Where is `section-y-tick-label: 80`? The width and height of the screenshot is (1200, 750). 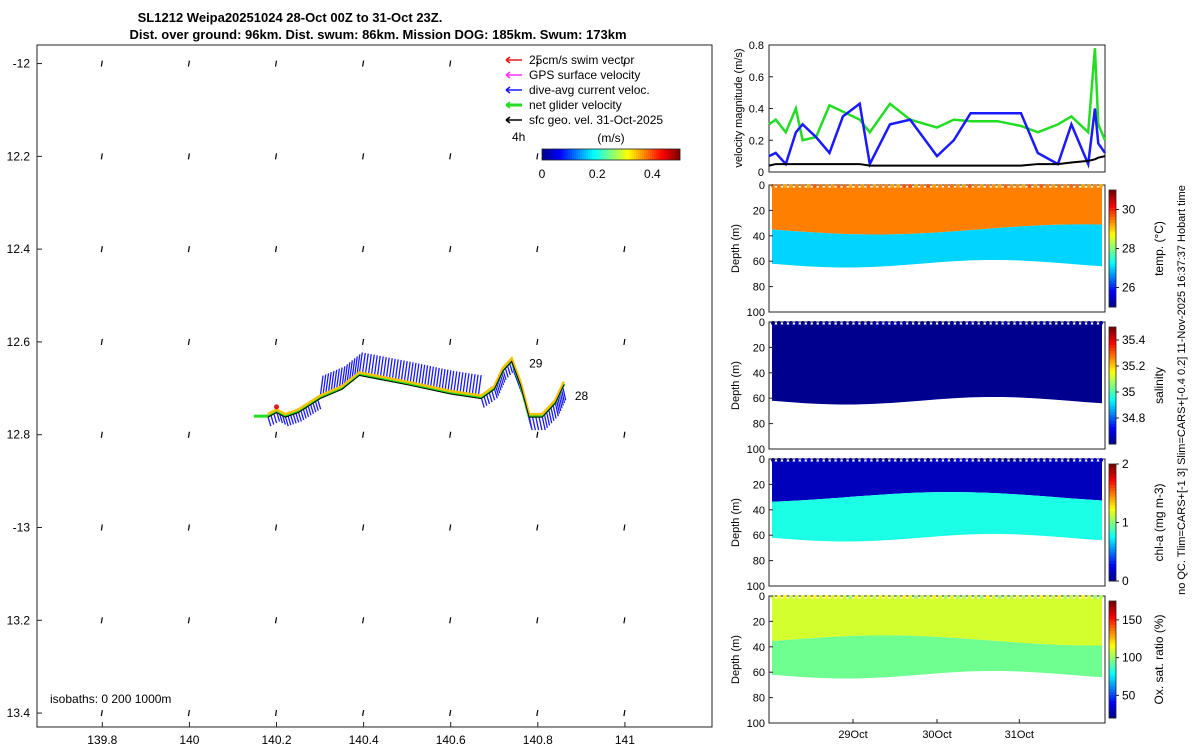
section-y-tick-label: 80 is located at coordinates (759, 425).